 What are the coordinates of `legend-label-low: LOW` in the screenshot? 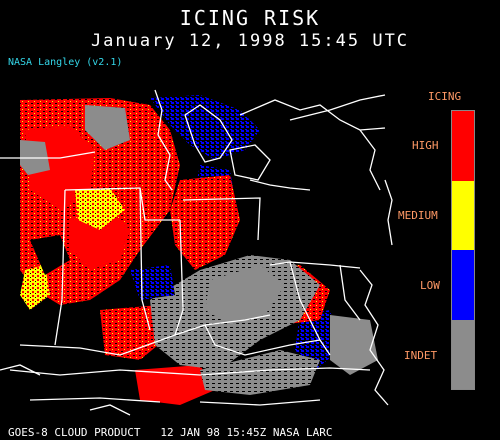 It's located at (430, 285).